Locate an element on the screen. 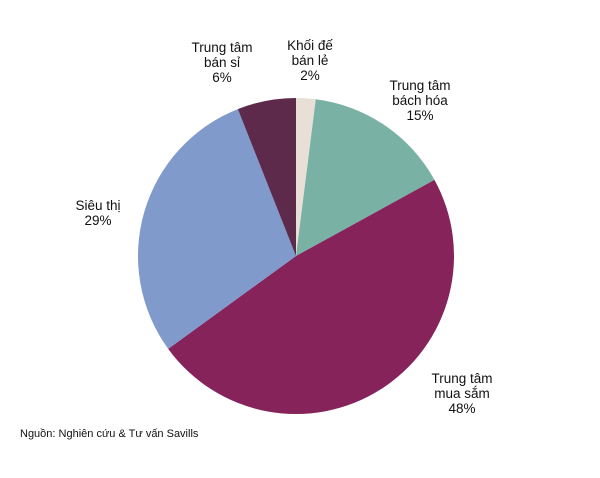  slice-label: Trung tâm bách hóa 15% is located at coordinates (420, 100).